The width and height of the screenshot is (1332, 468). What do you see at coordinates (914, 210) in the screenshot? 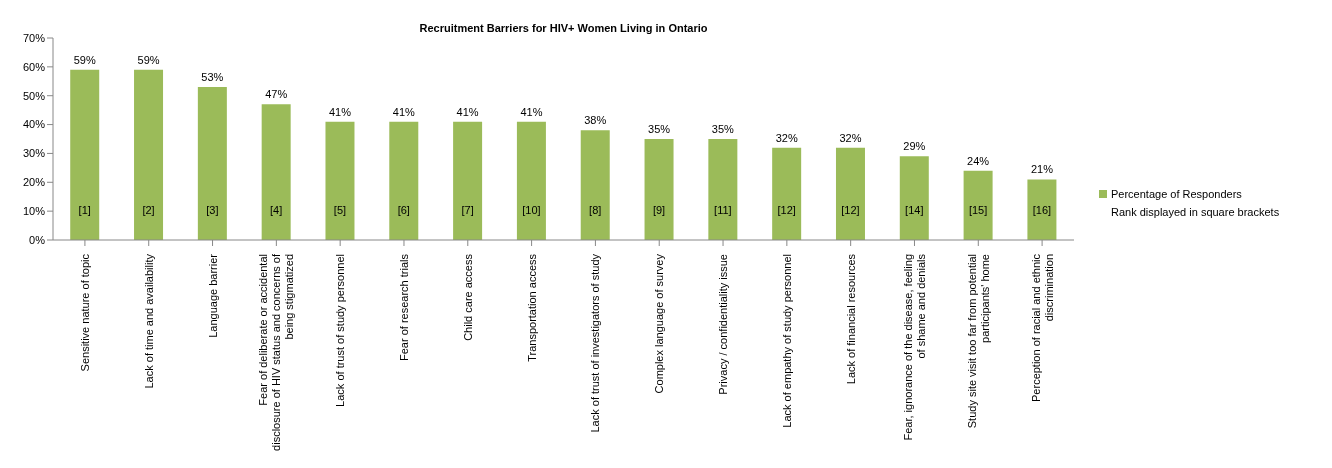
I see `annotation: [14]` at bounding box center [914, 210].